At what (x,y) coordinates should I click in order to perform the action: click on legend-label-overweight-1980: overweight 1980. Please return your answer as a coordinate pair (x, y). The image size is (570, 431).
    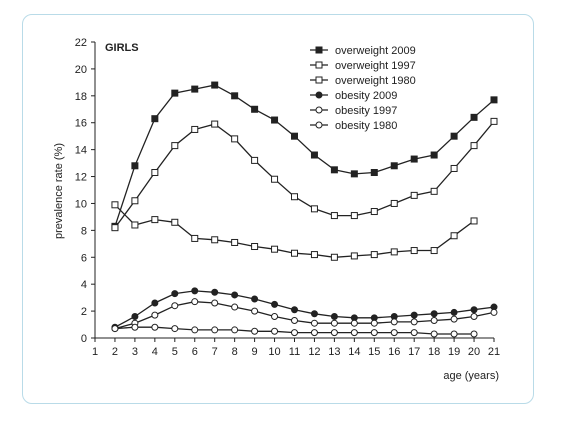
    Looking at the image, I should click on (375, 81).